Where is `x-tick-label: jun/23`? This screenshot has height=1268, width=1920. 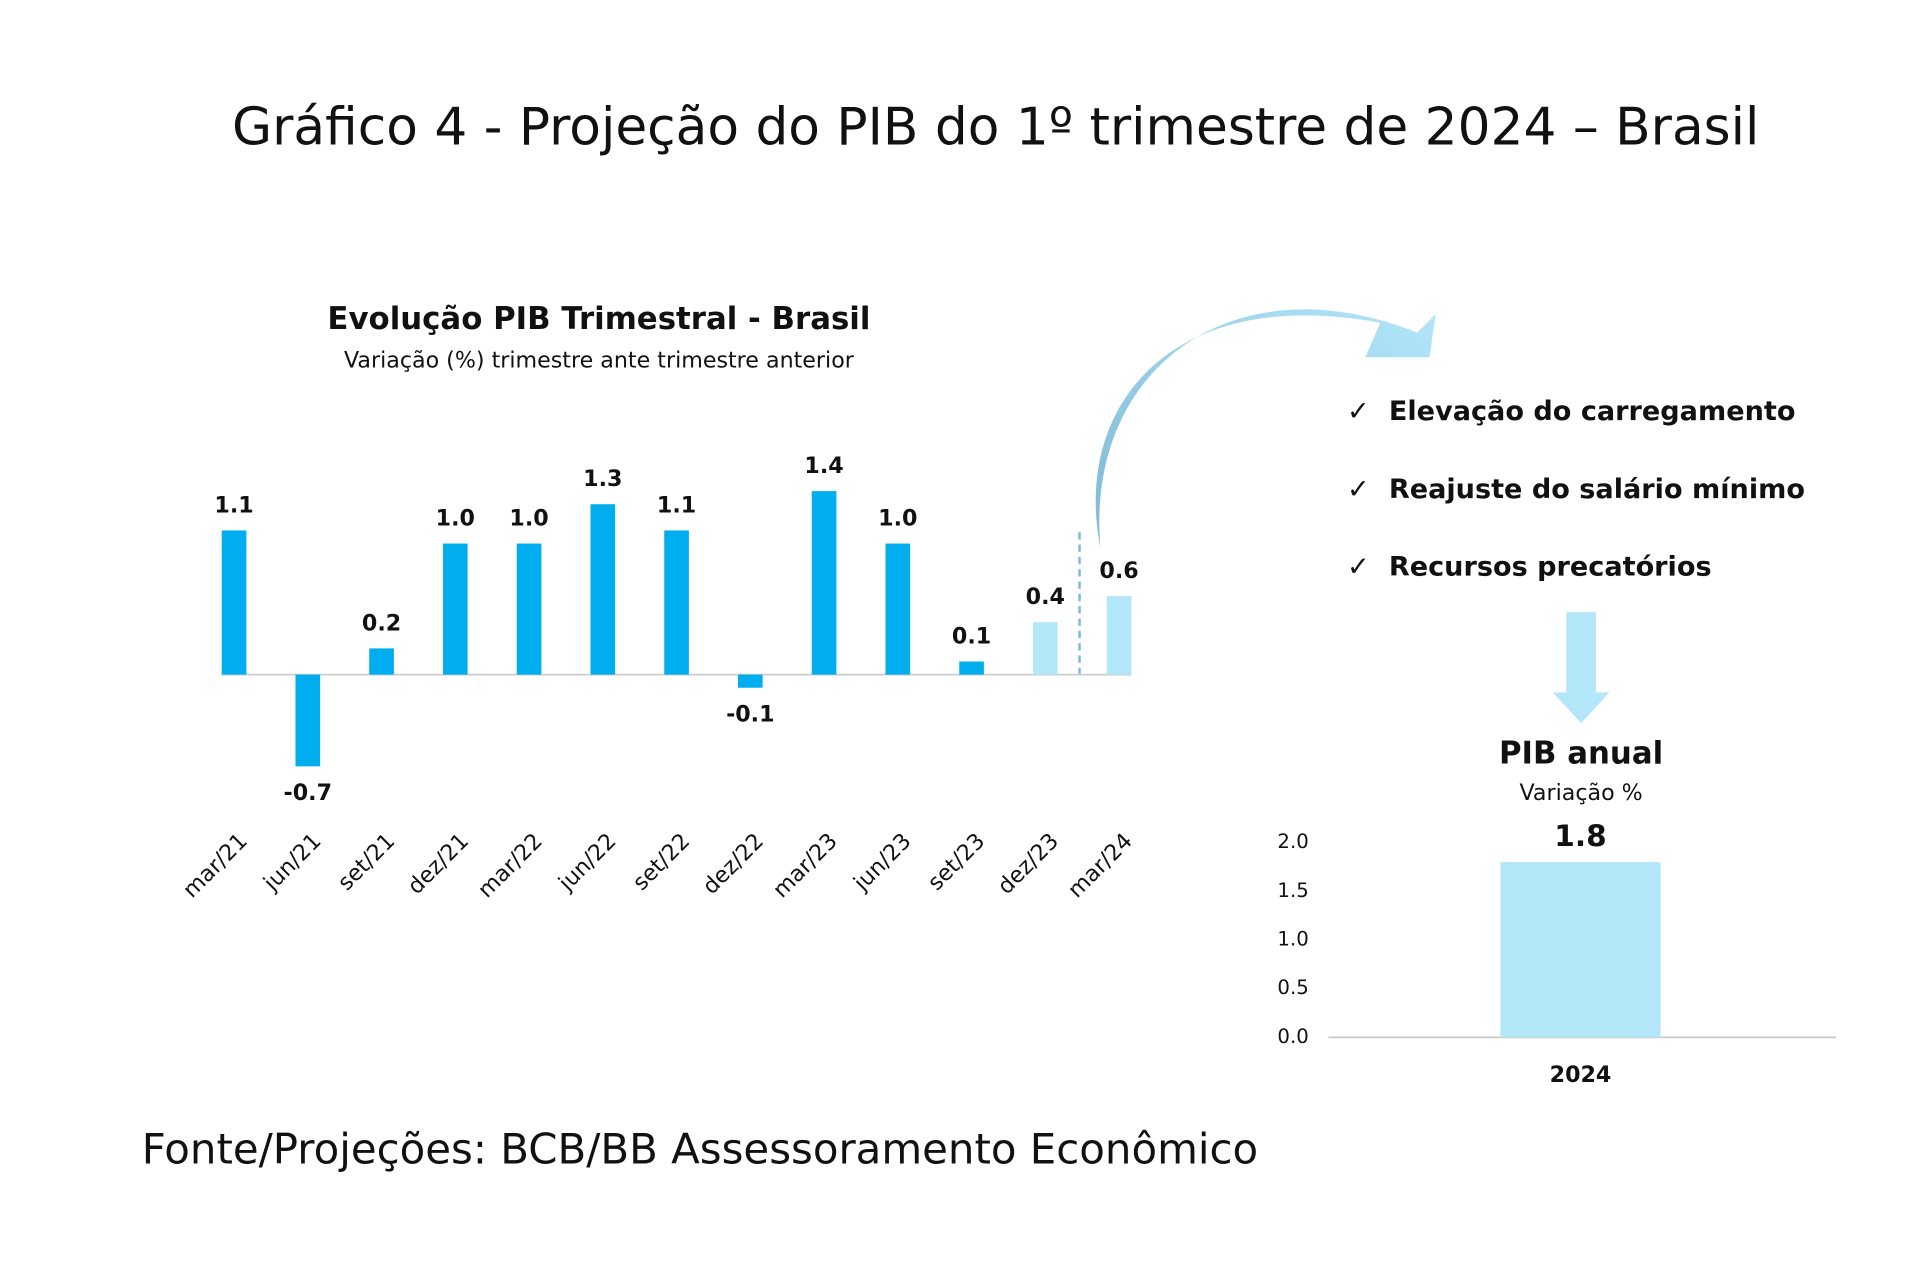 x-tick-label: jun/23 is located at coordinates (882, 862).